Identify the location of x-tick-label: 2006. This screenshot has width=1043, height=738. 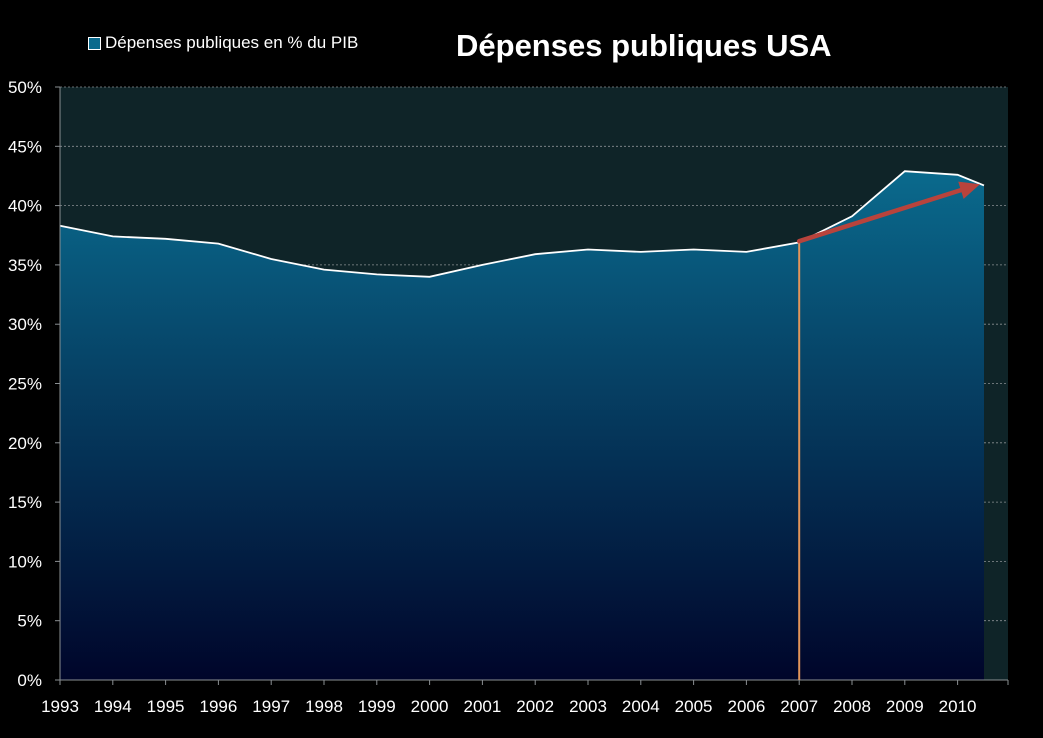
(746, 706).